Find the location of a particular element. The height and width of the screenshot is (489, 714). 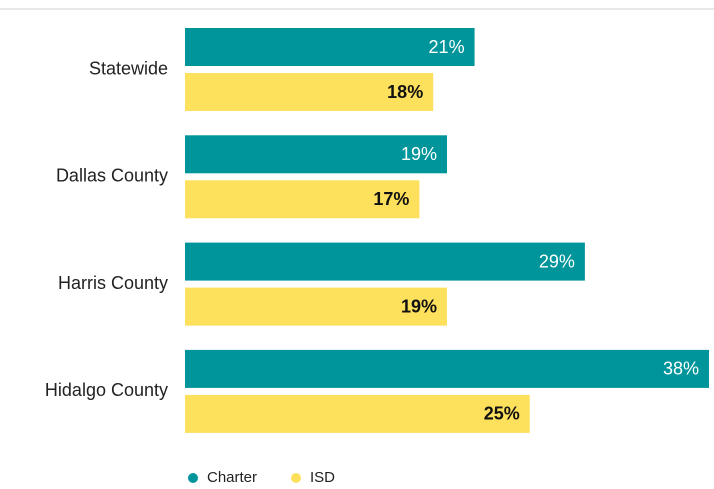

category-label: Hidalgo County is located at coordinates (106, 390).